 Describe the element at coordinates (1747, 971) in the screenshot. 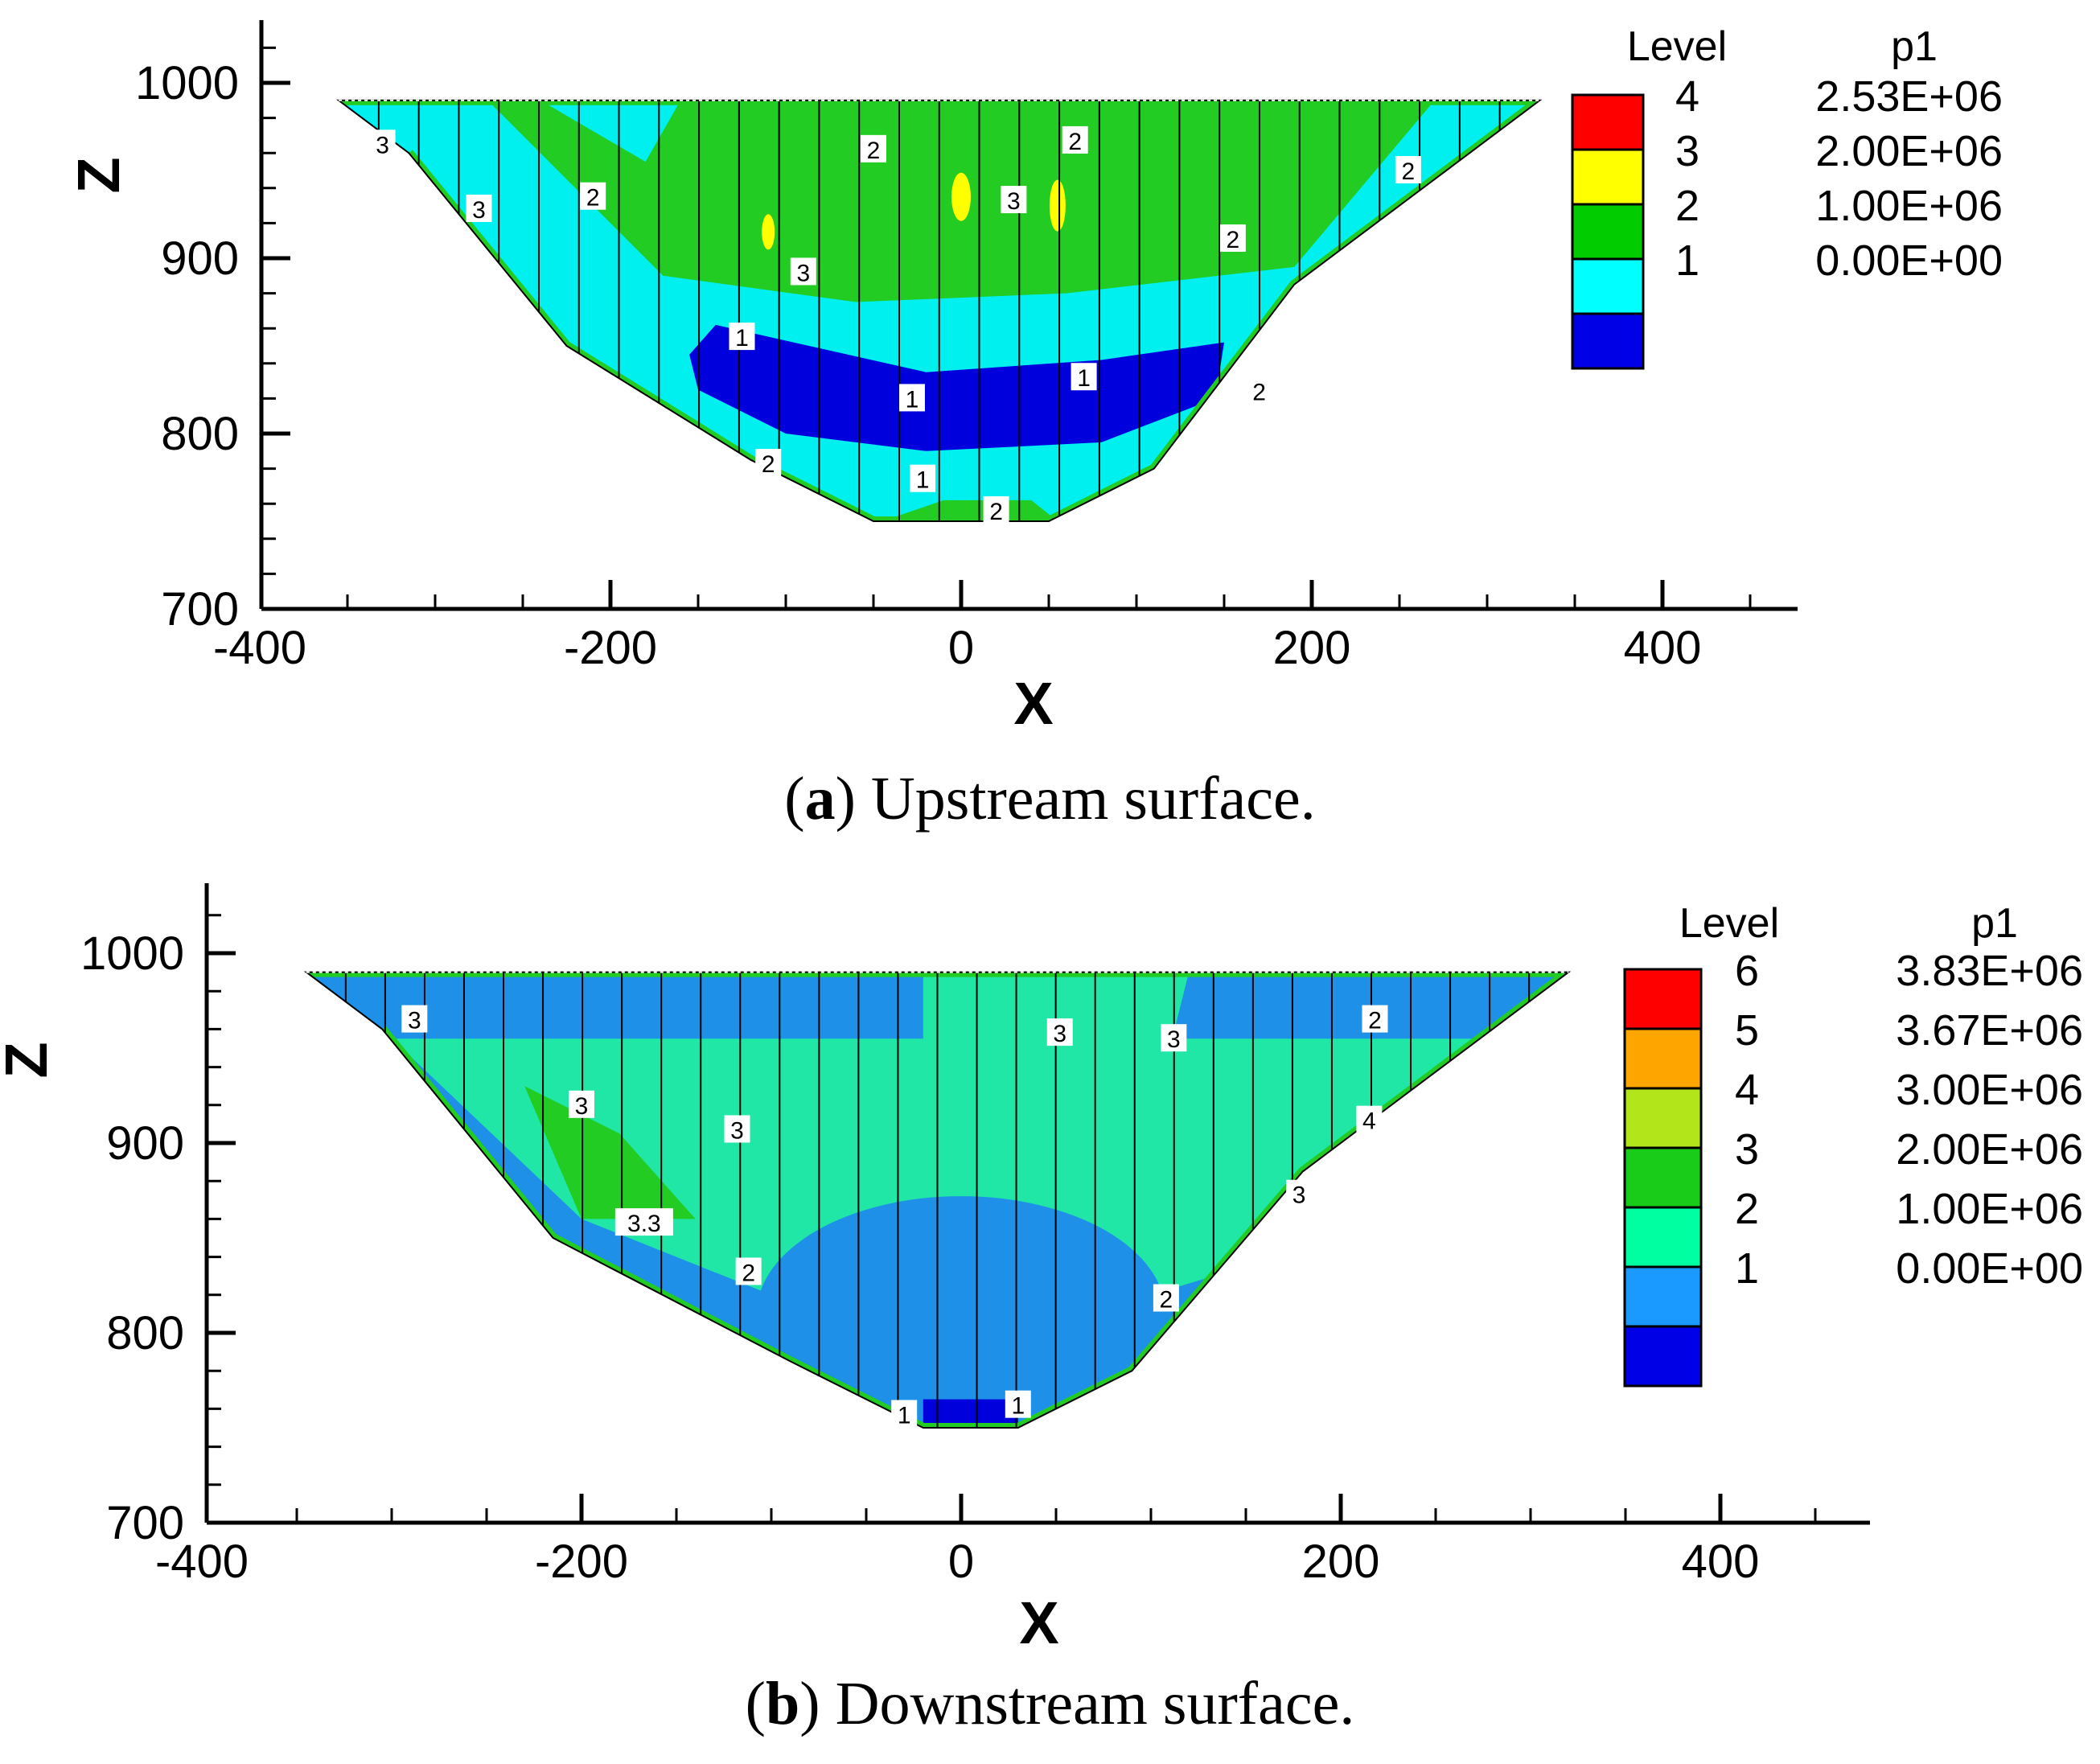

I see `legend-level: 6` at that location.